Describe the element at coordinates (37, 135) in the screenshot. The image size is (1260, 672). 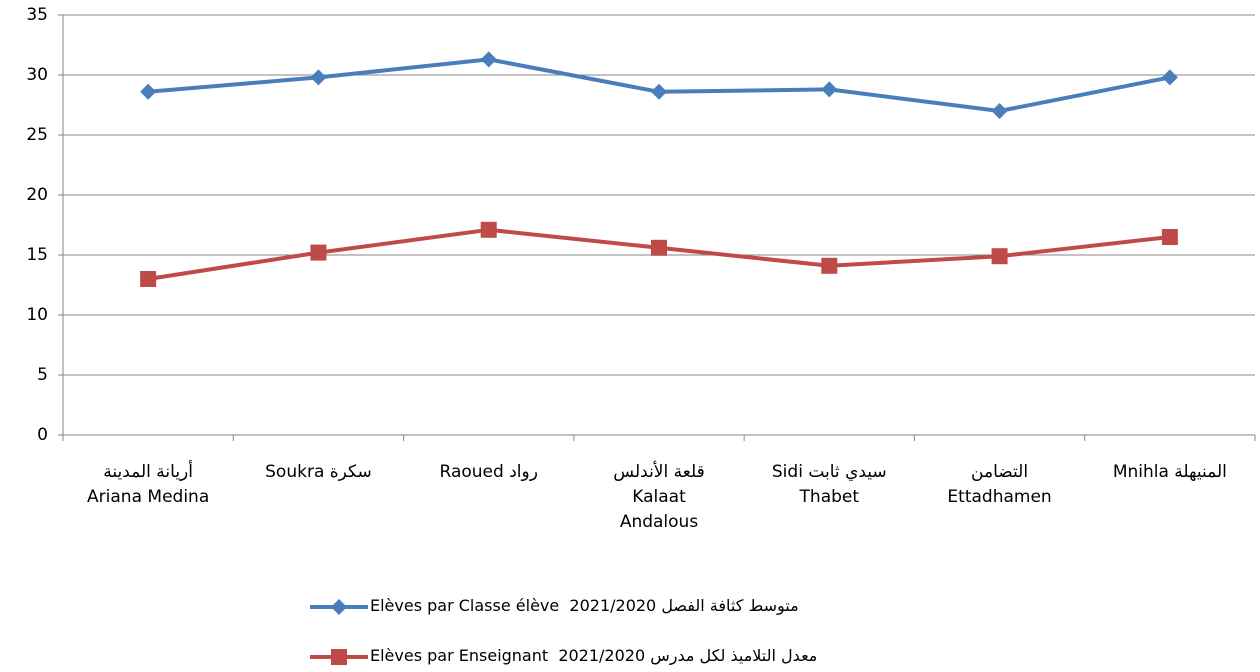
I see `y-tick-label: 25` at that location.